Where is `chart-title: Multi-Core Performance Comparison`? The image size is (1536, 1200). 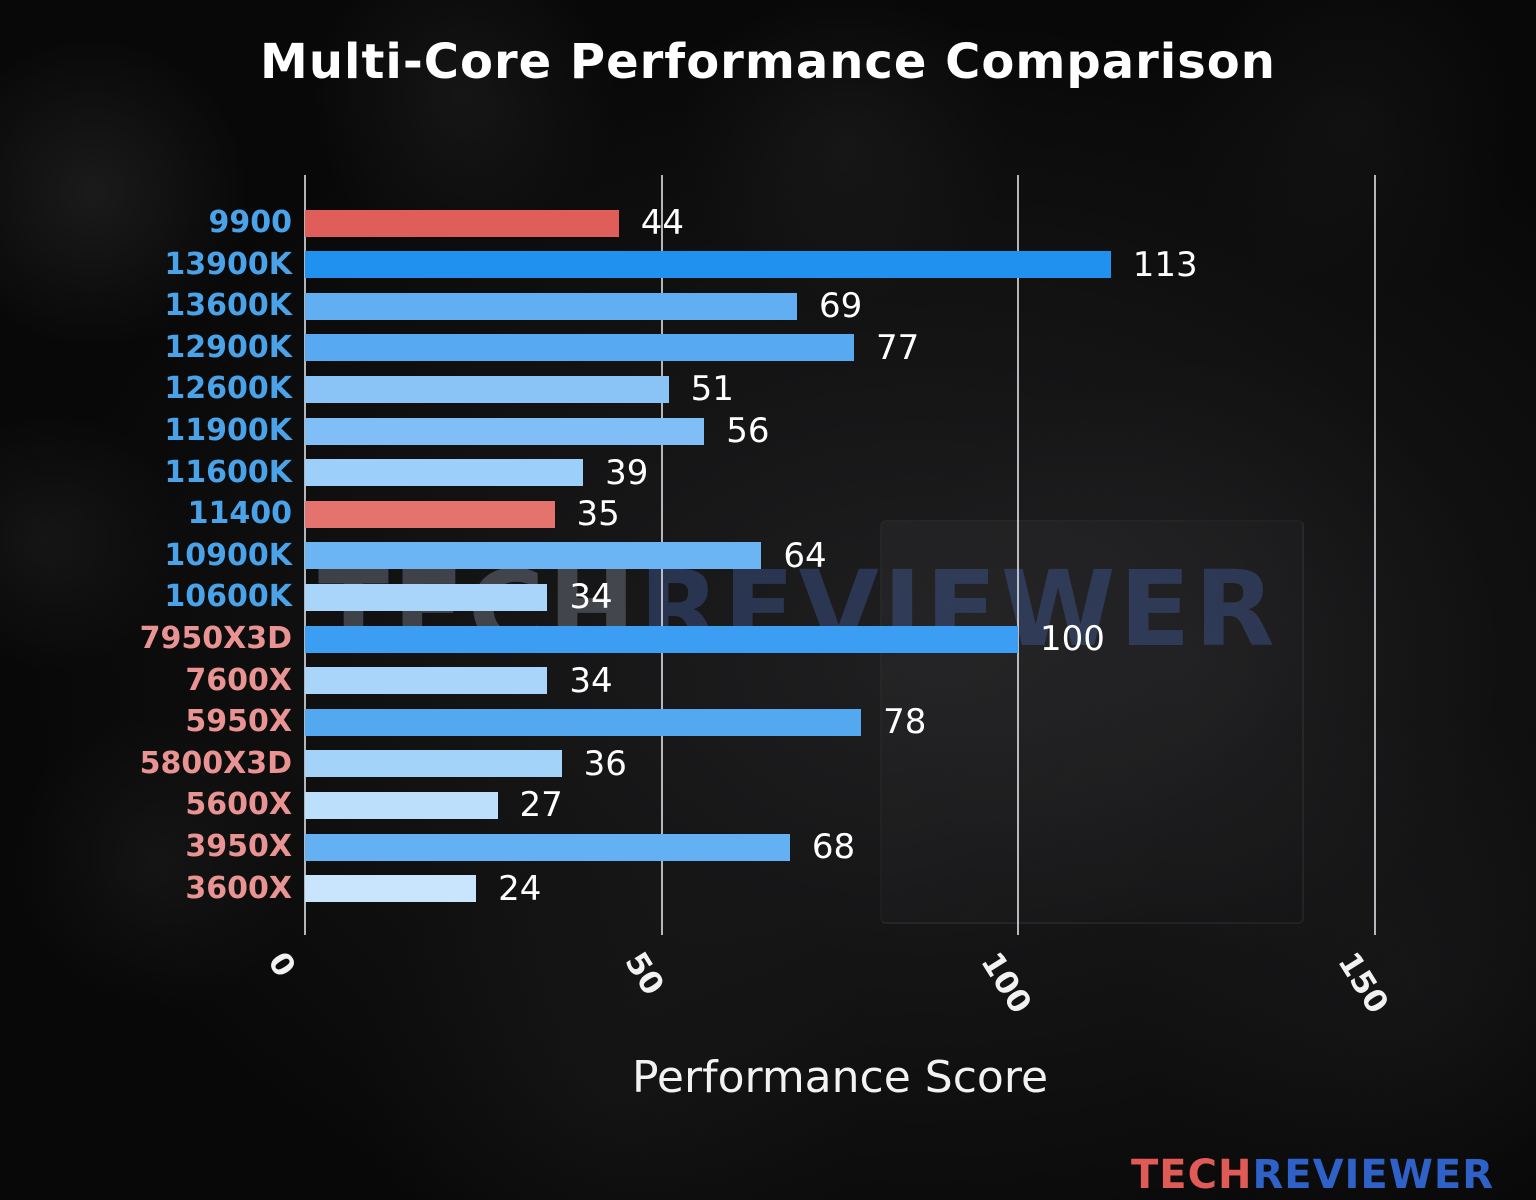
chart-title: Multi-Core Performance Comparison is located at coordinates (768, 62).